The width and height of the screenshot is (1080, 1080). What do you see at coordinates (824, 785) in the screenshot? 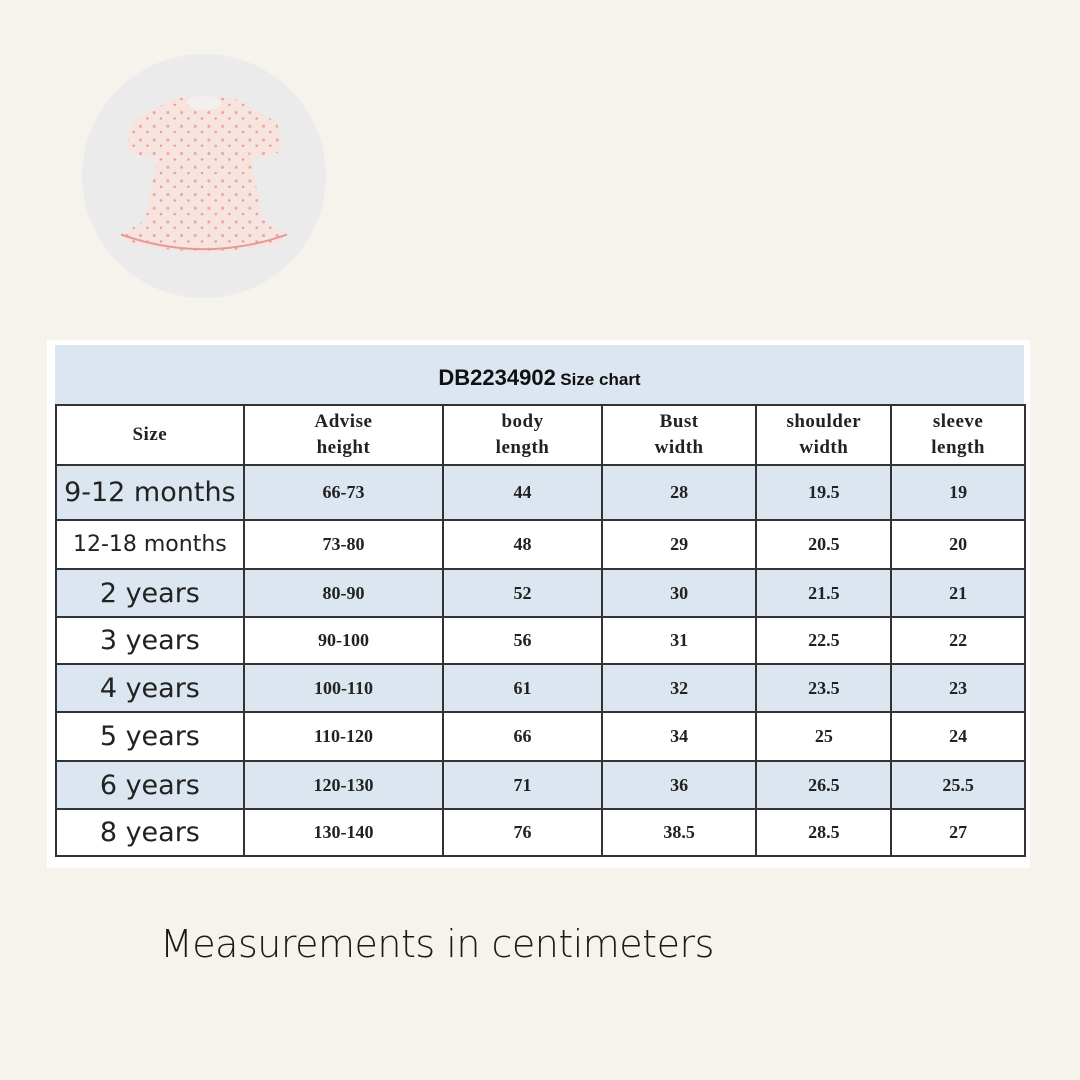
I see `measurement-cell: 26.5` at bounding box center [824, 785].